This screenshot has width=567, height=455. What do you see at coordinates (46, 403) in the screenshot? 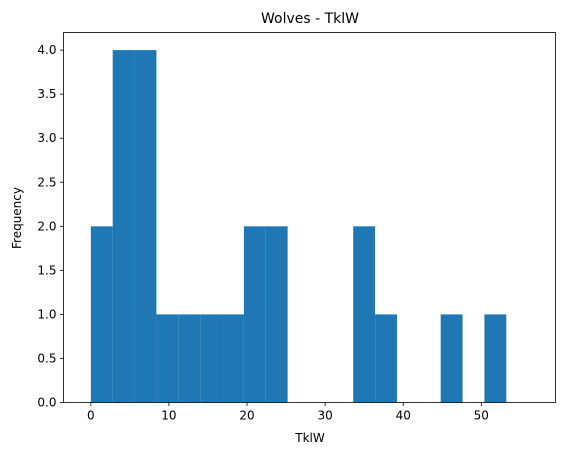
I see `y-tick-label: 0.0` at bounding box center [46, 403].